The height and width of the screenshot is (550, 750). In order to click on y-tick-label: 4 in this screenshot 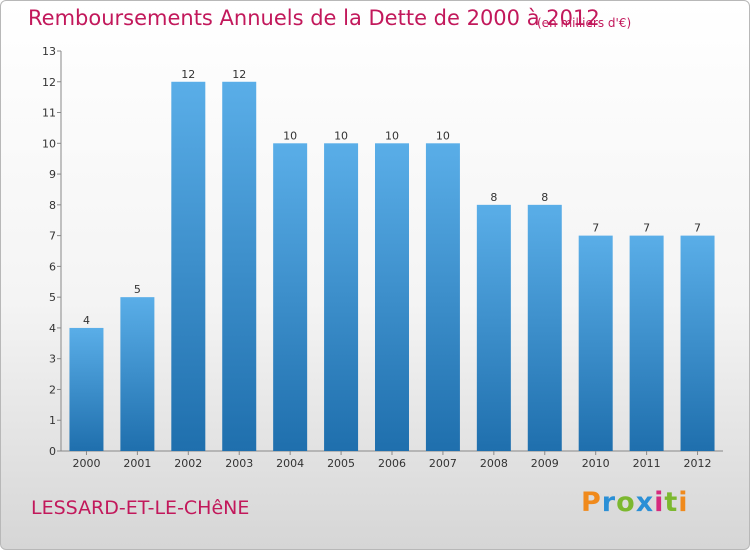, I will do `click(52, 328)`.